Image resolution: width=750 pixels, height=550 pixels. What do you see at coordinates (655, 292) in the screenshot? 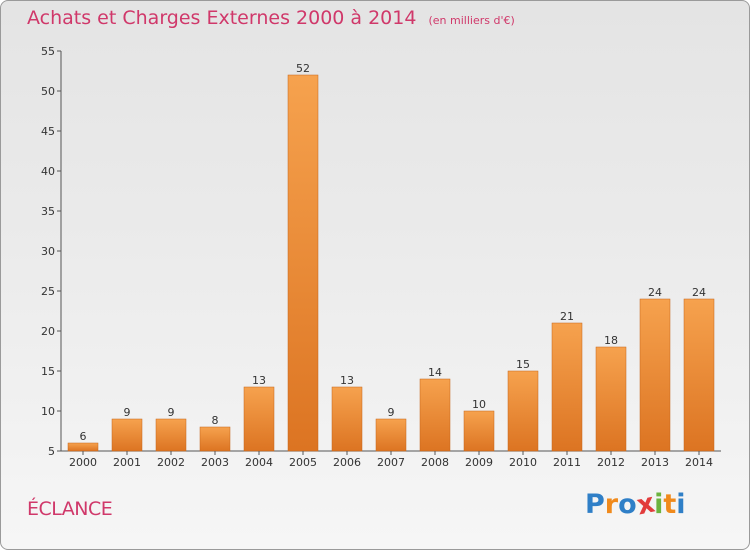
I see `data-label-2013: 24` at bounding box center [655, 292].